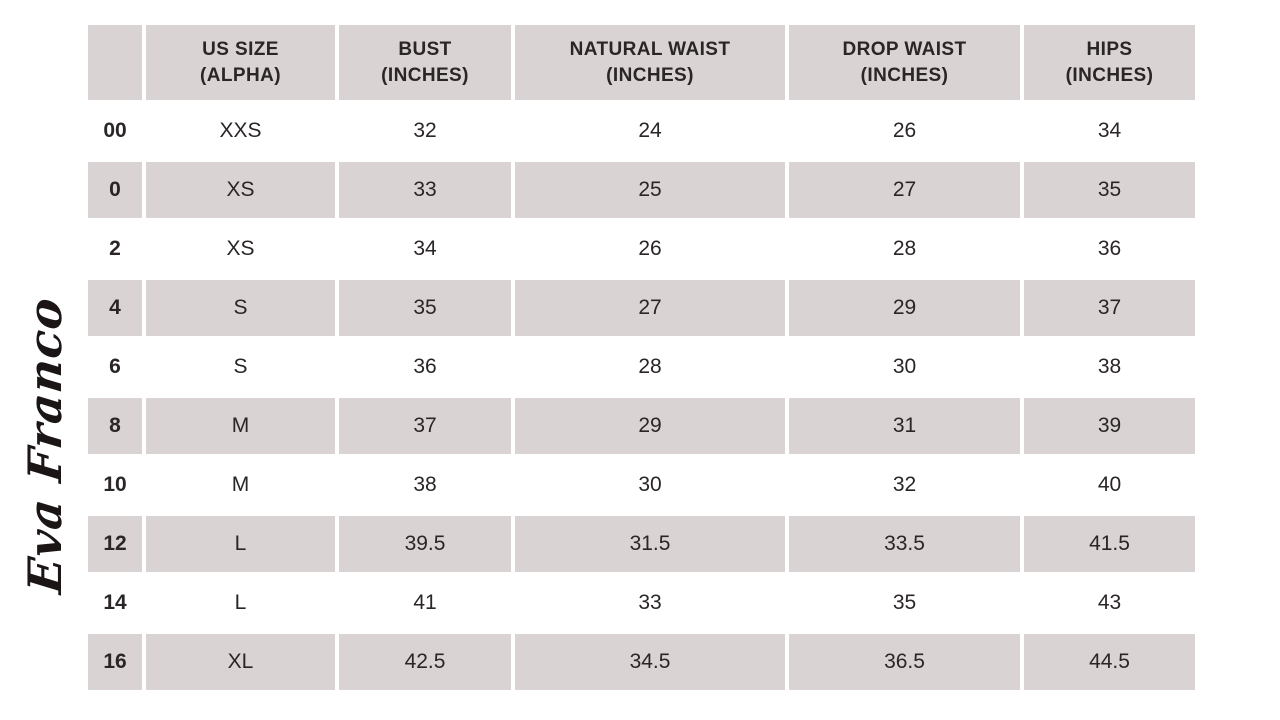 The width and height of the screenshot is (1280, 720). Describe the element at coordinates (904, 49) in the screenshot. I see `column-header-line: DROP WAIST` at that location.